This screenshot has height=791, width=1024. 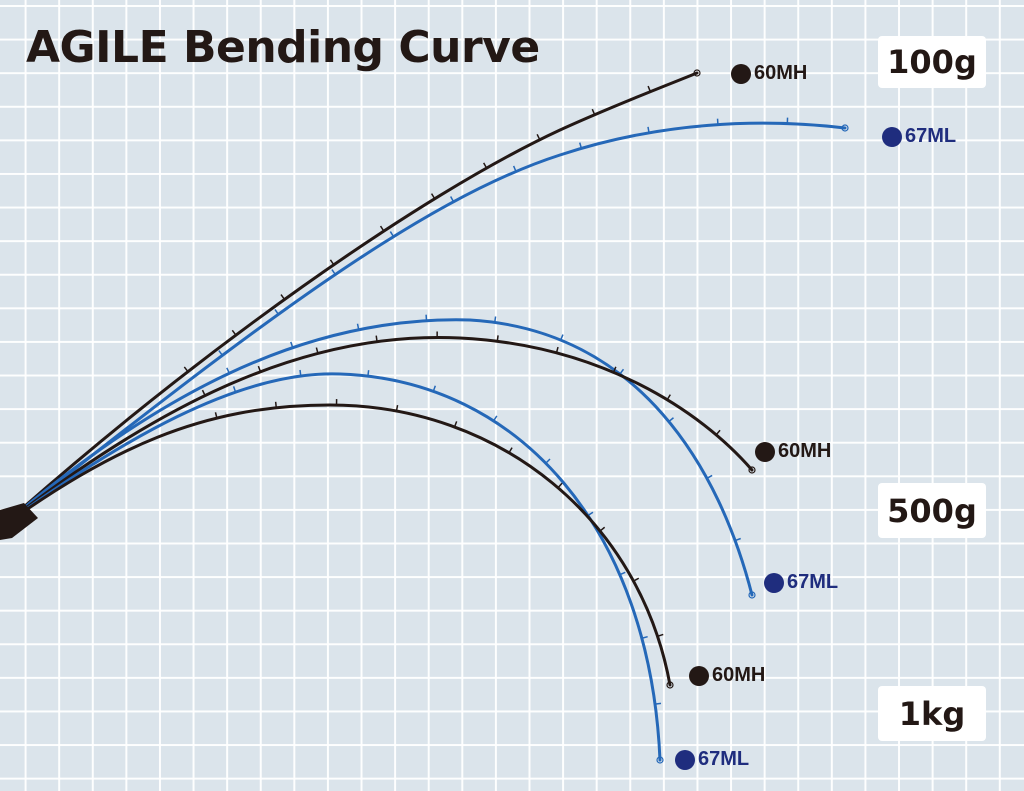 I want to click on rod-label-100g-60mh: 60MH, so click(x=769, y=73).